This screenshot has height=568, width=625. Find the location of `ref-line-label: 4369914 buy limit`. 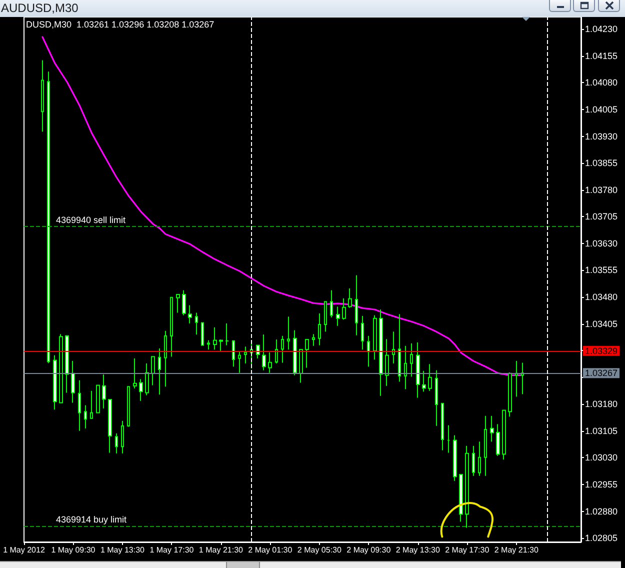

ref-line-label: 4369914 buy limit is located at coordinates (92, 519).